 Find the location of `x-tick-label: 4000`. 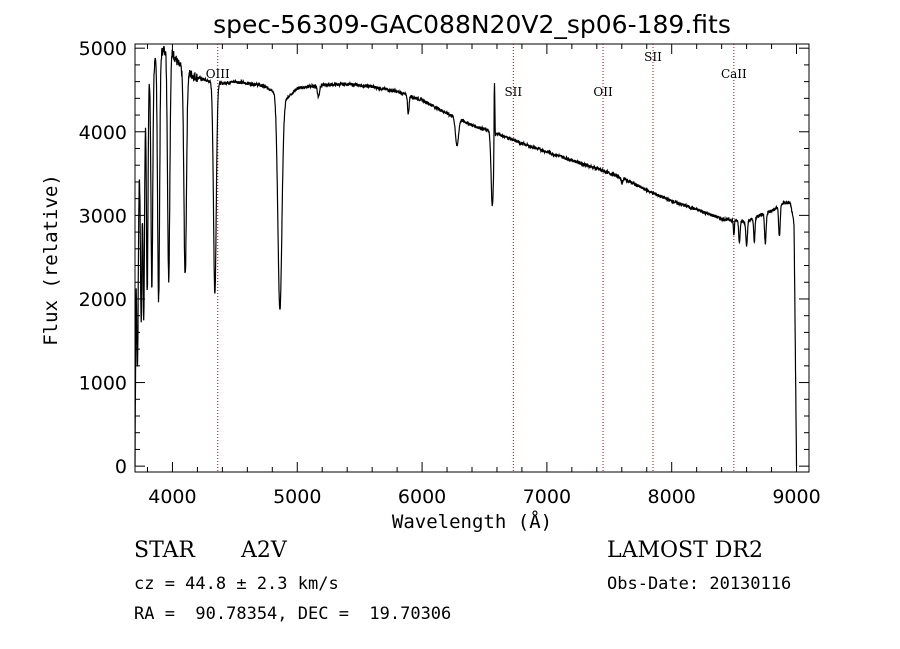

x-tick-label: 4000 is located at coordinates (172, 497).